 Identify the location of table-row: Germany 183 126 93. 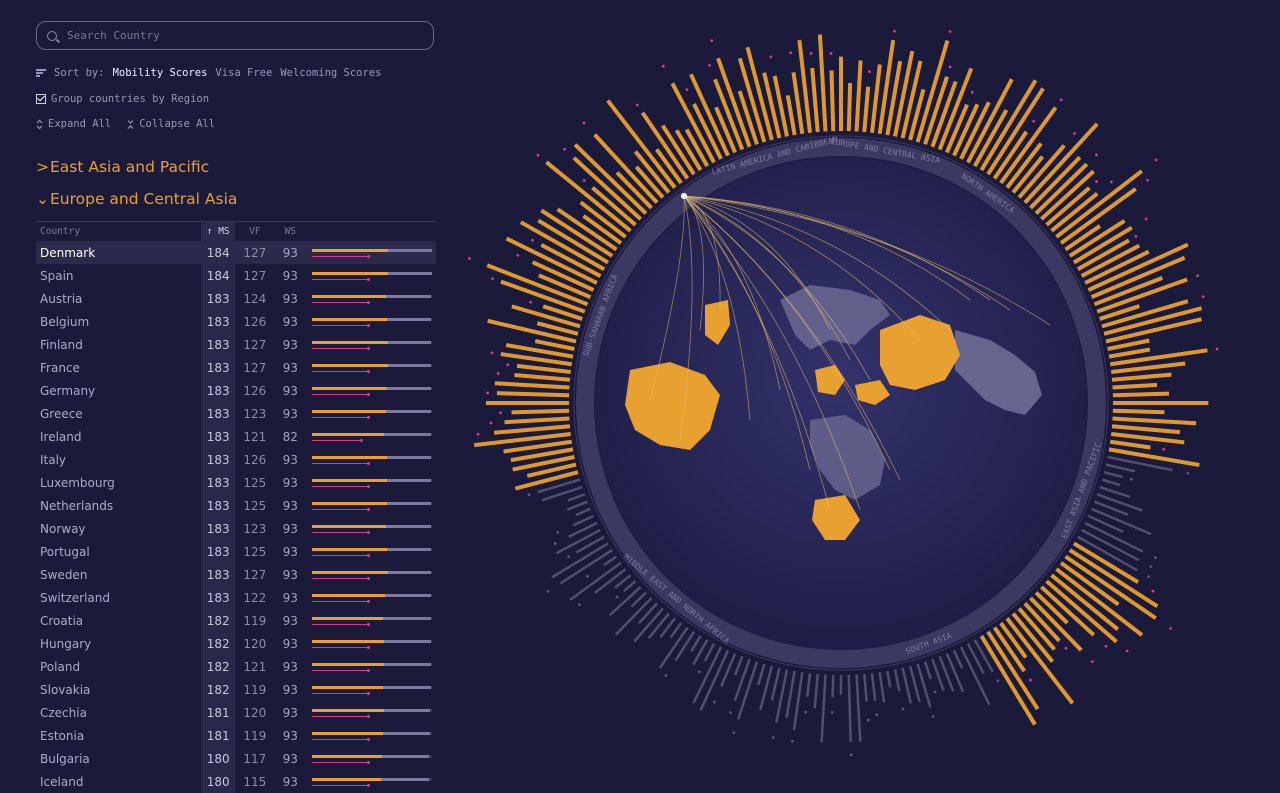
(236, 390).